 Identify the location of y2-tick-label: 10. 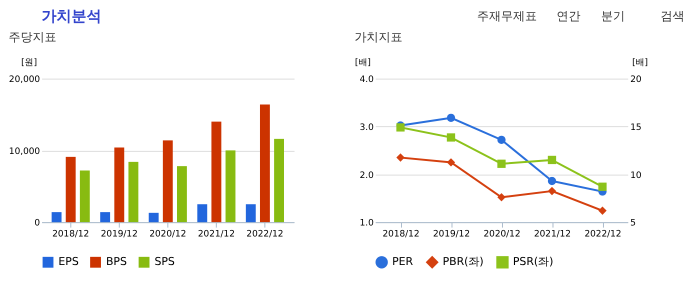
(636, 175).